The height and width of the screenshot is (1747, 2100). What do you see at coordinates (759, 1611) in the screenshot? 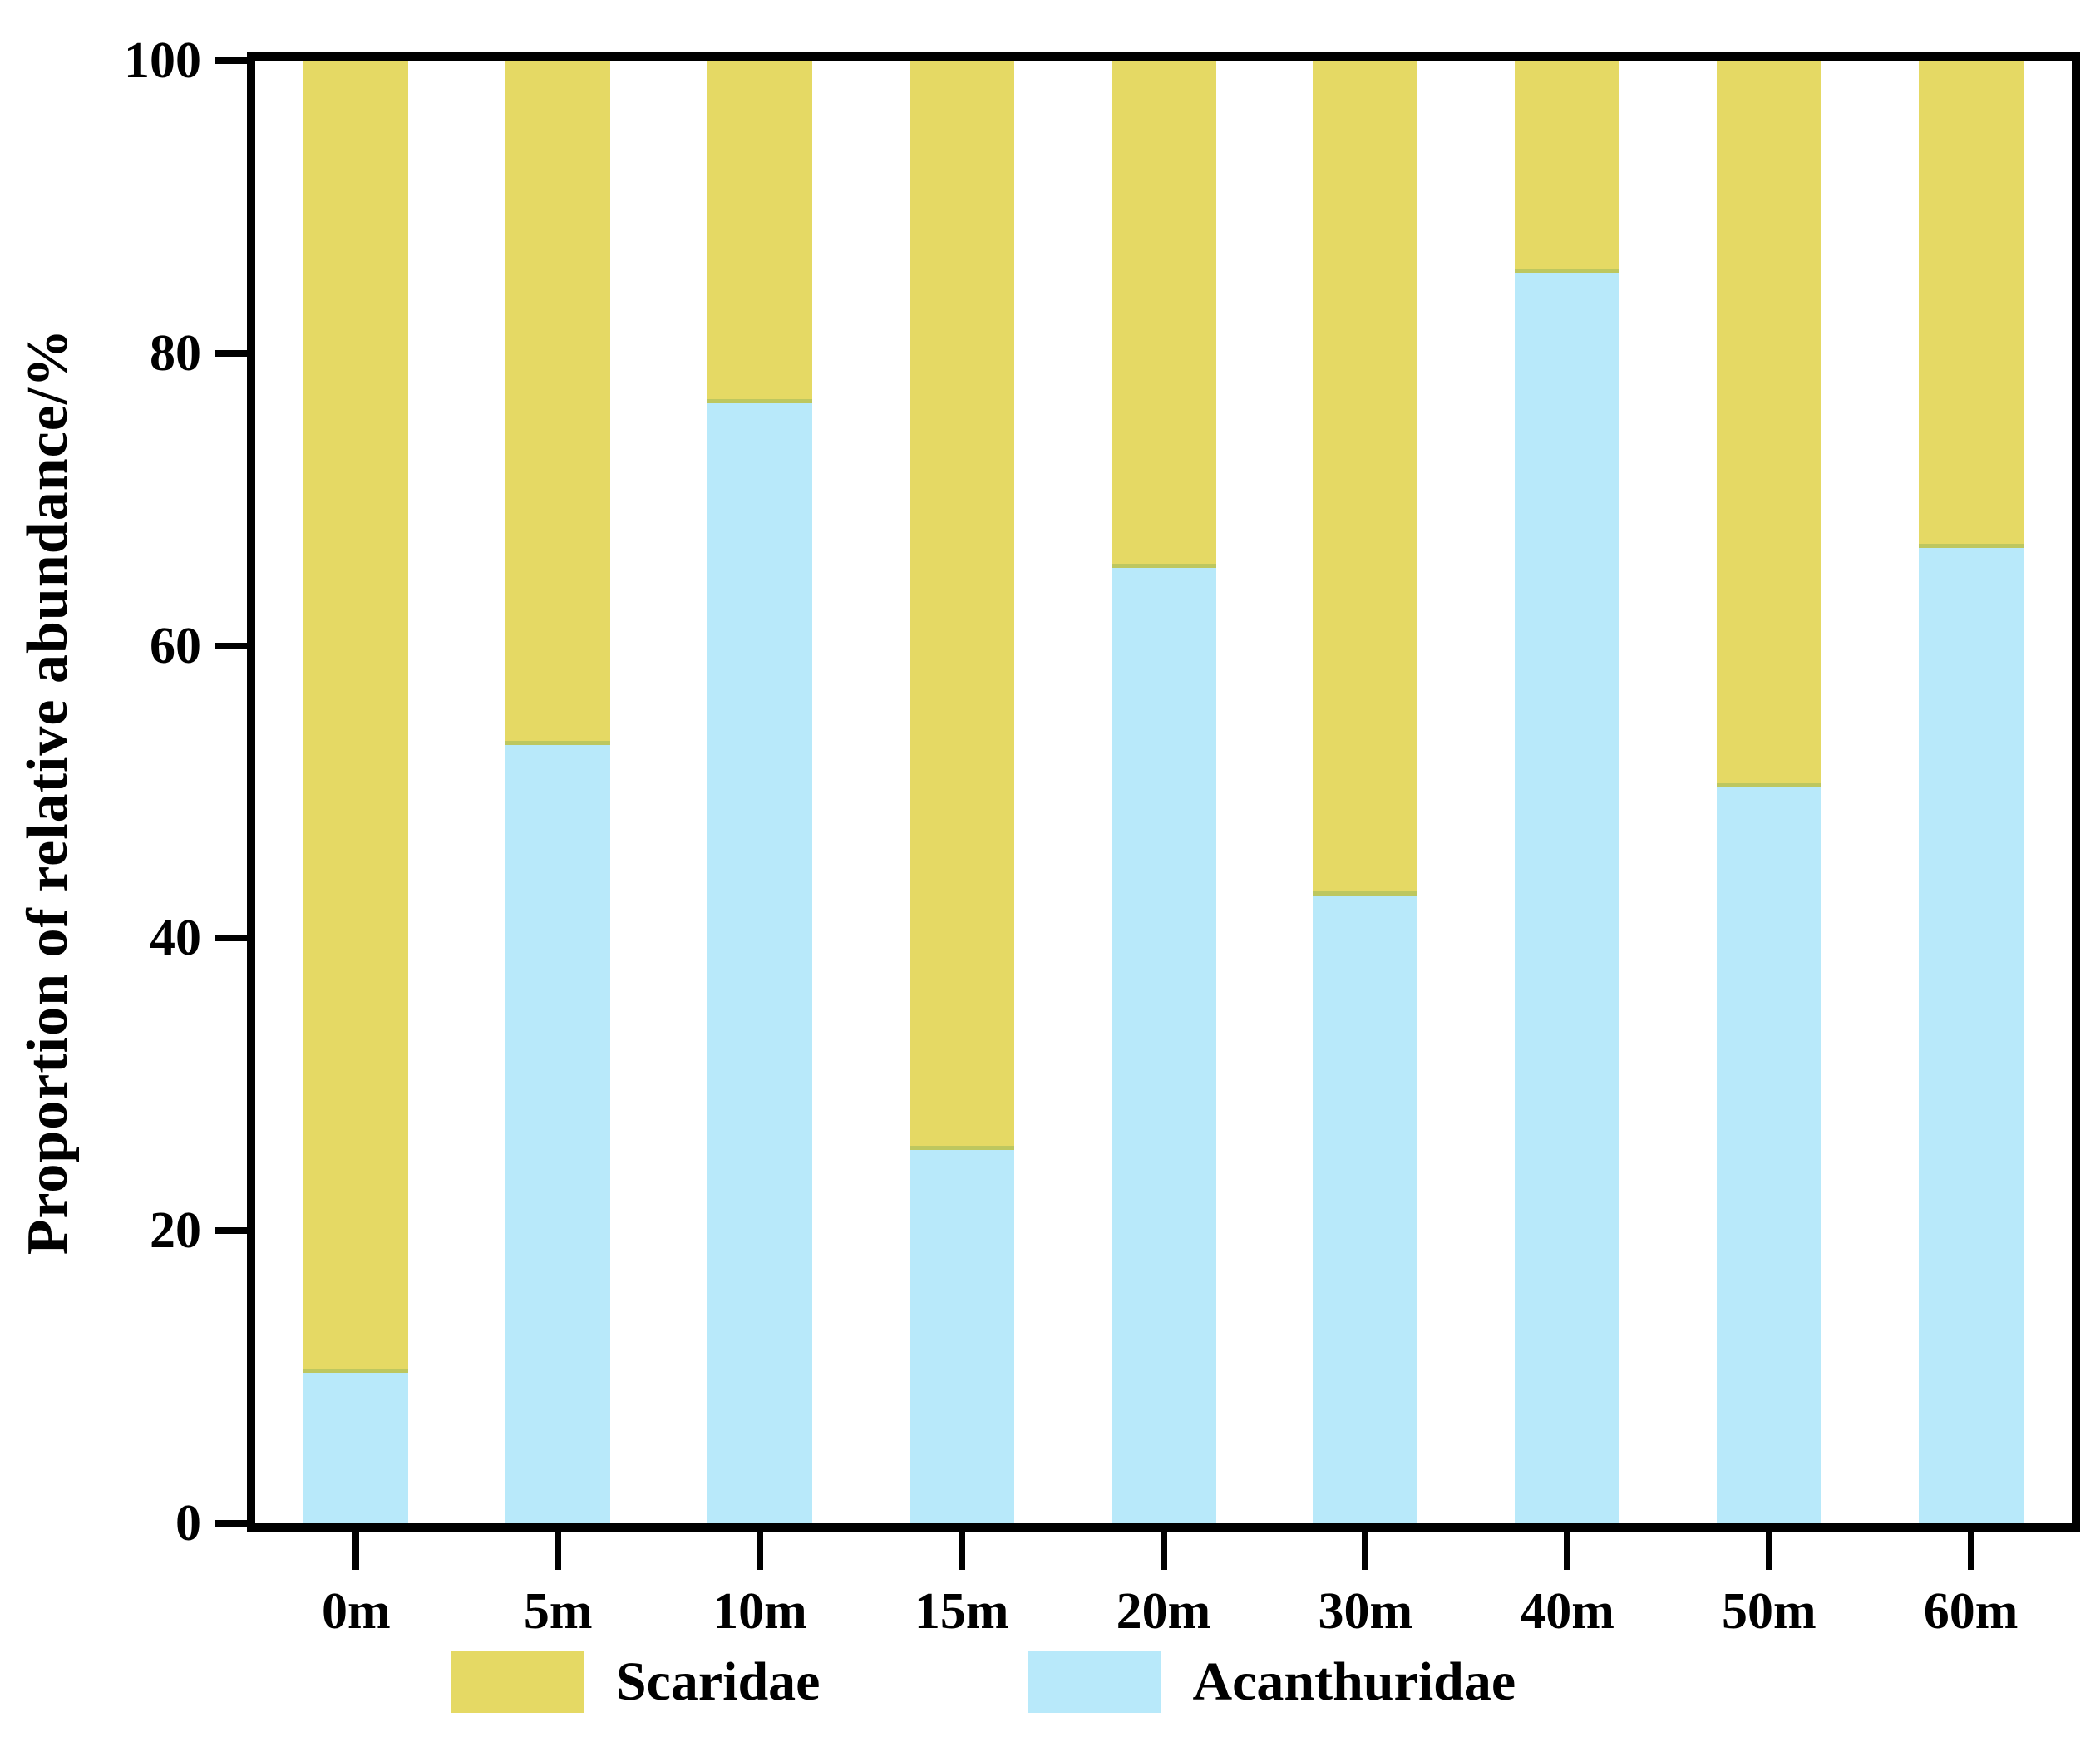
I see `x-tick-label-10m: 10m` at bounding box center [759, 1611].